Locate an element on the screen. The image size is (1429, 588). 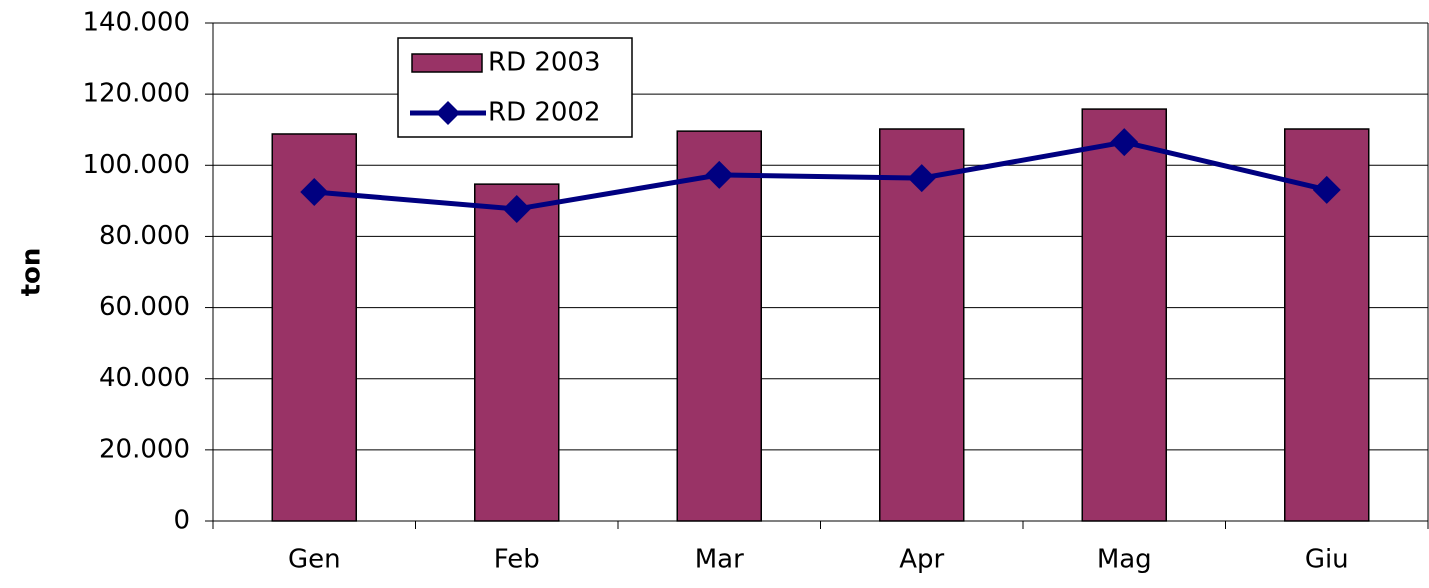
x-tick-label: Mar is located at coordinates (719, 560).